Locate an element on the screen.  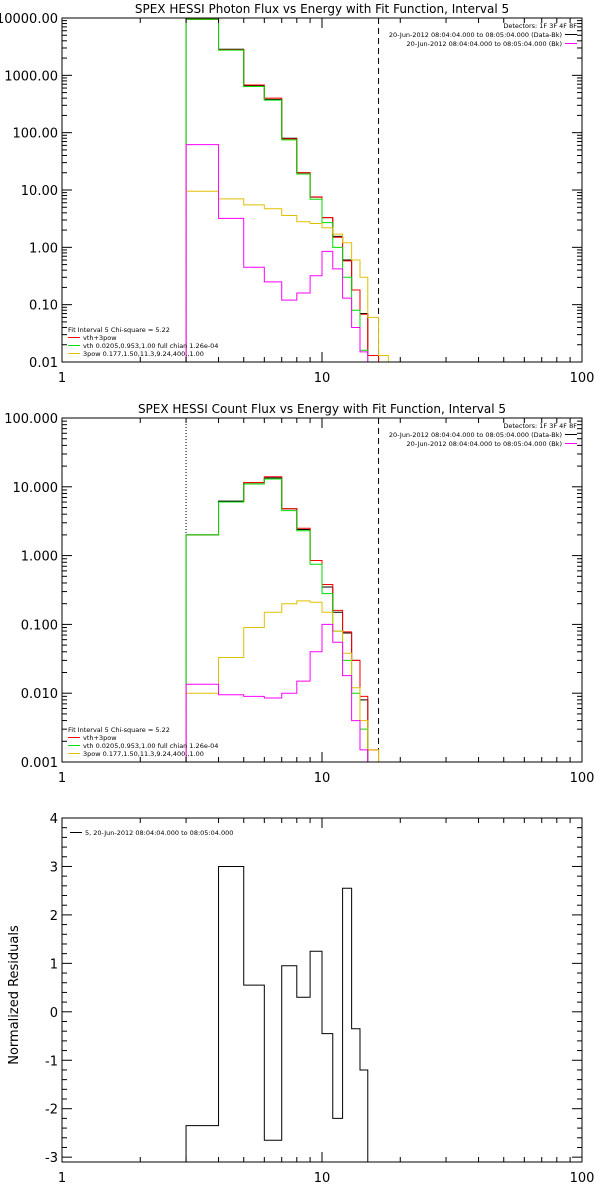
y-tick-label: 0.001 is located at coordinates (39, 763).